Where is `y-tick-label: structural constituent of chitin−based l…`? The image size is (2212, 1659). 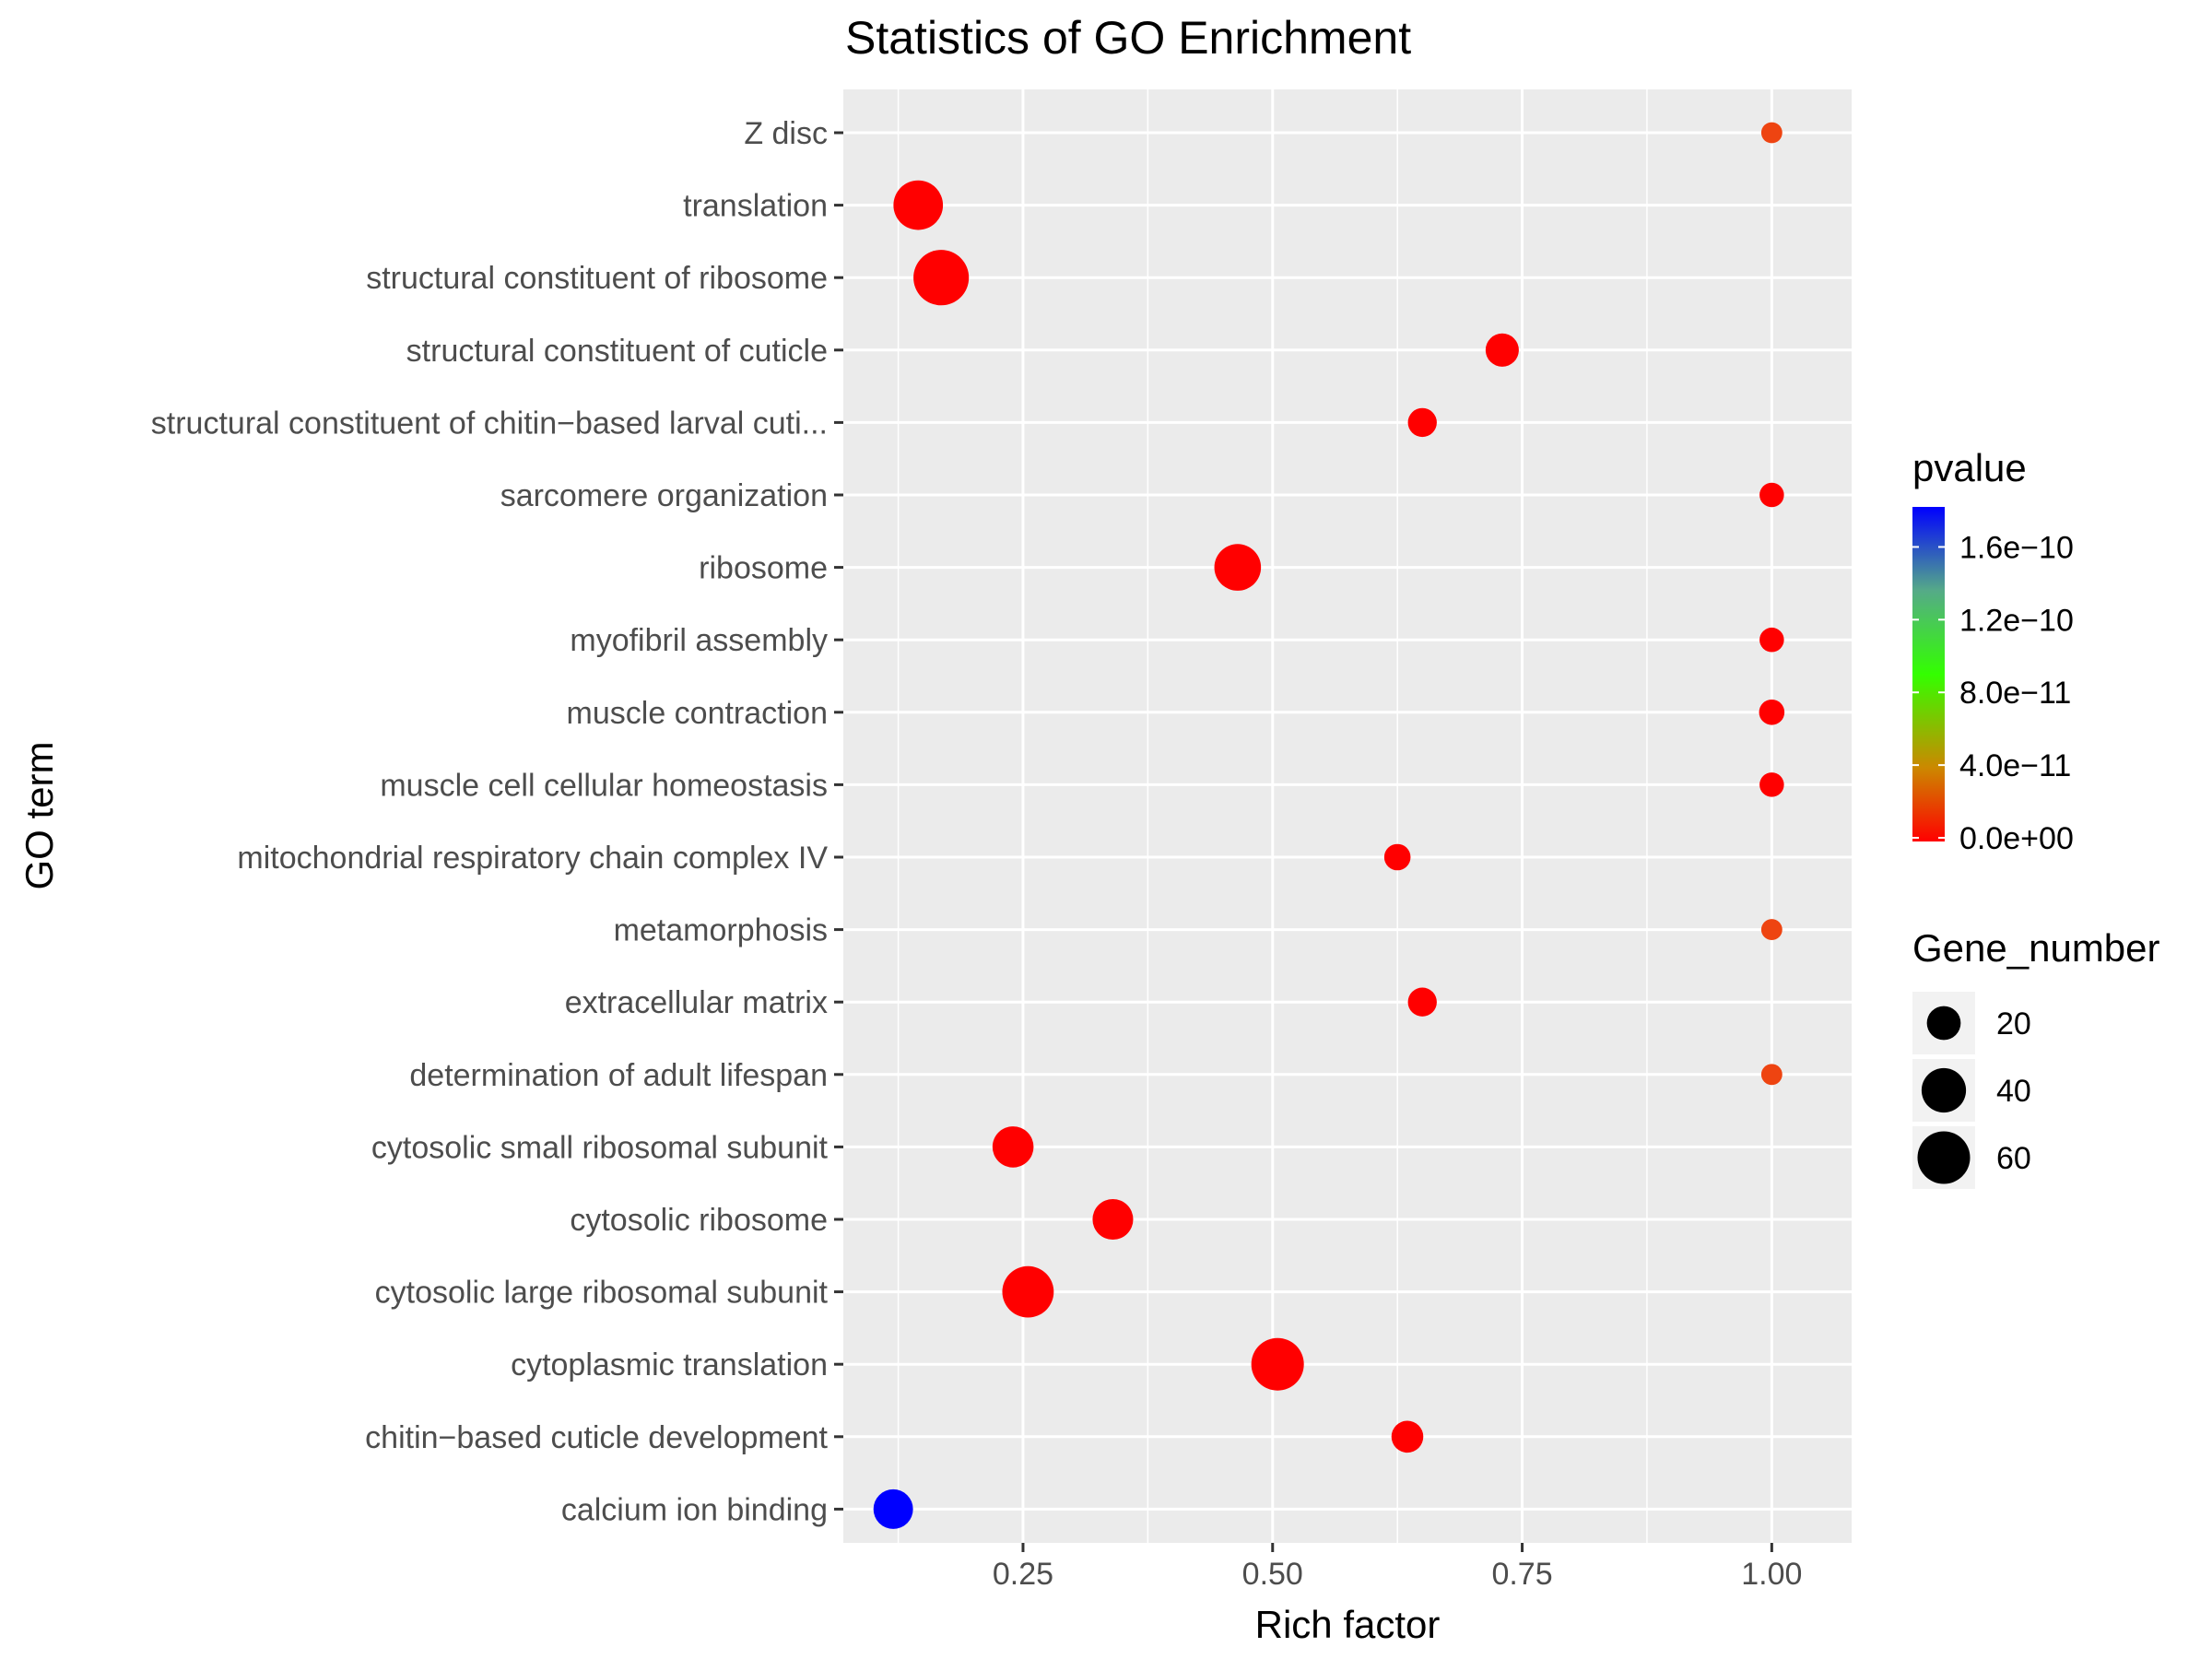
y-tick-label: structural constituent of chitin−based l… is located at coordinates (489, 423).